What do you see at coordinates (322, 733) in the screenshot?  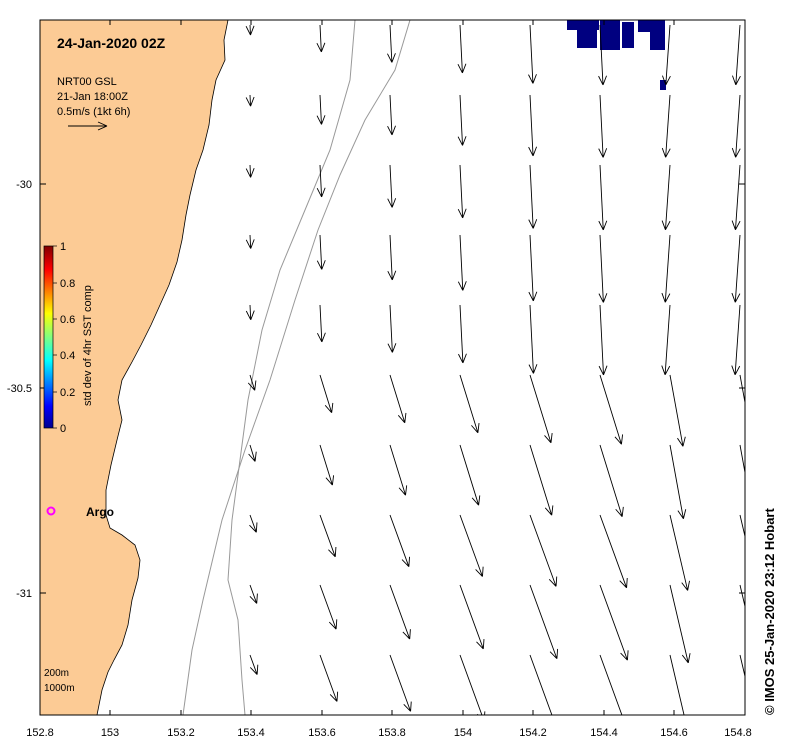 I see `x-tick-label: 153.6` at bounding box center [322, 733].